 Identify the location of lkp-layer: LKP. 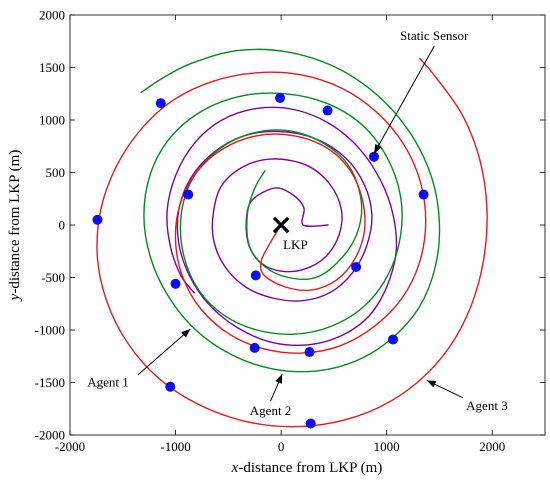
(290, 234).